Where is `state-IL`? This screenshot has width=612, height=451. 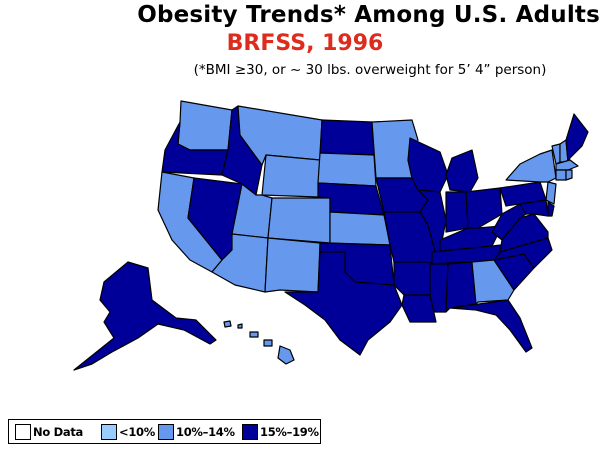
state-IL is located at coordinates (432, 226).